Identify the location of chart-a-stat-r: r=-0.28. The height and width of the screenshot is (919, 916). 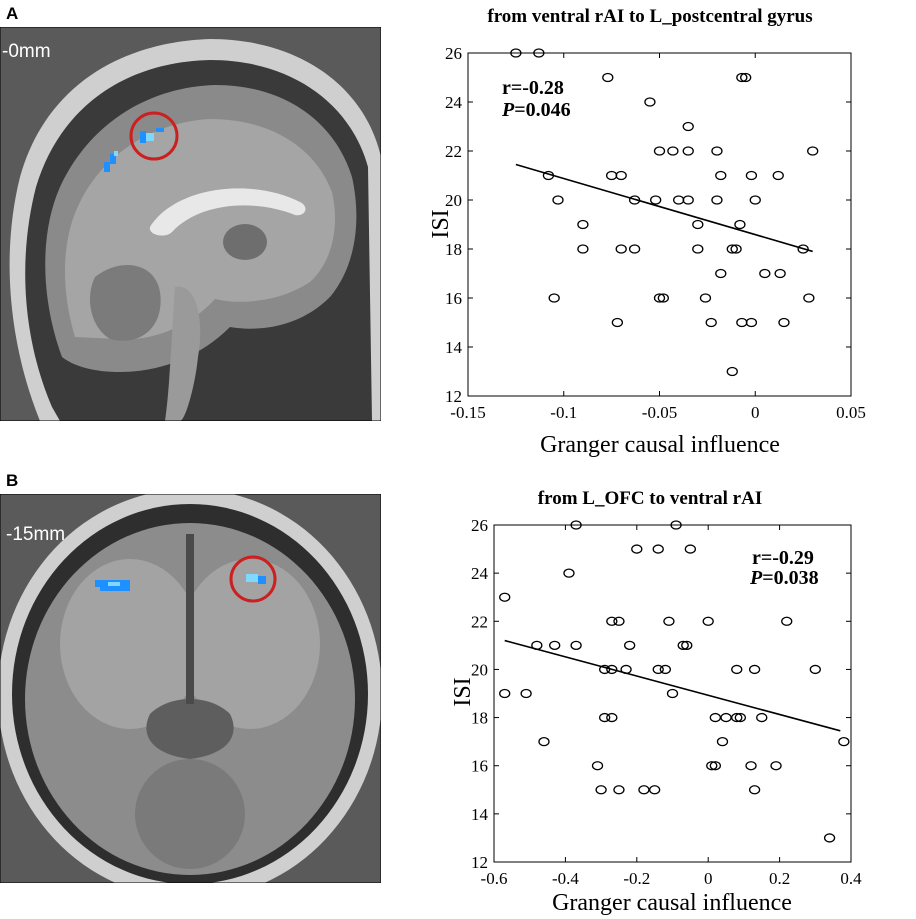
(533, 88).